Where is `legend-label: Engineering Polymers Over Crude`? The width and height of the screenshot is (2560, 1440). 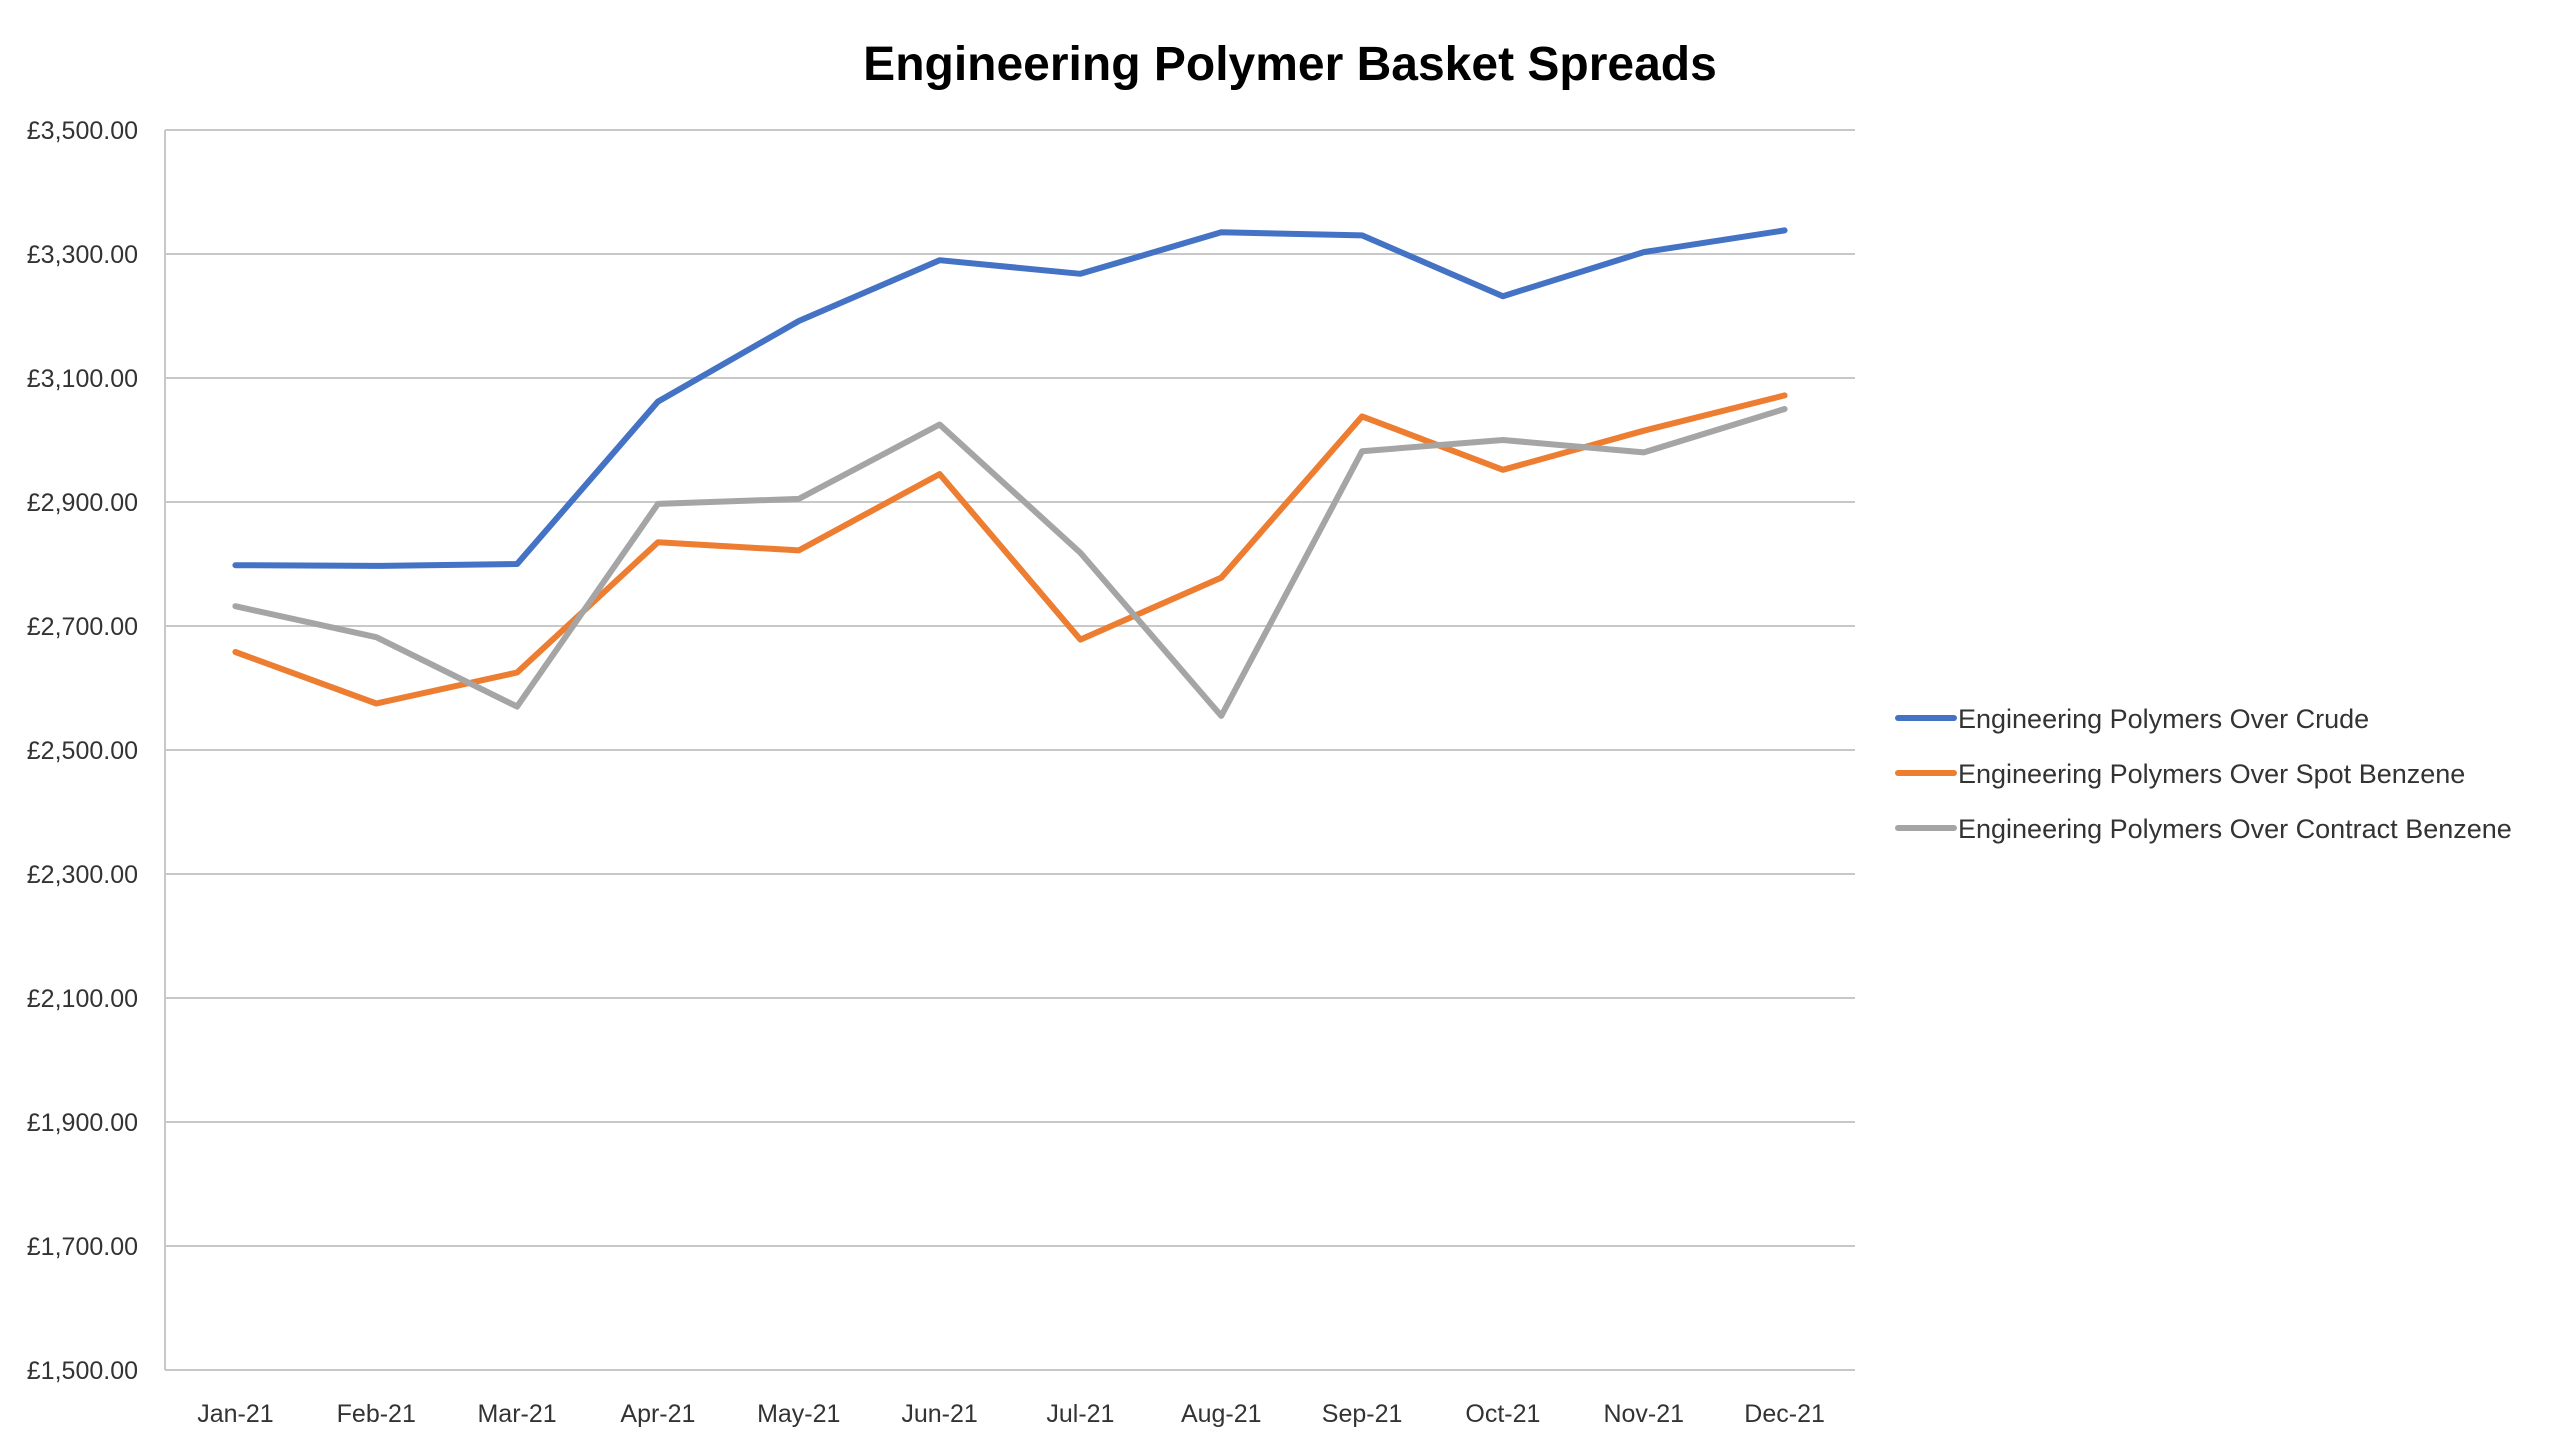
legend-label: Engineering Polymers Over Crude is located at coordinates (2163, 719).